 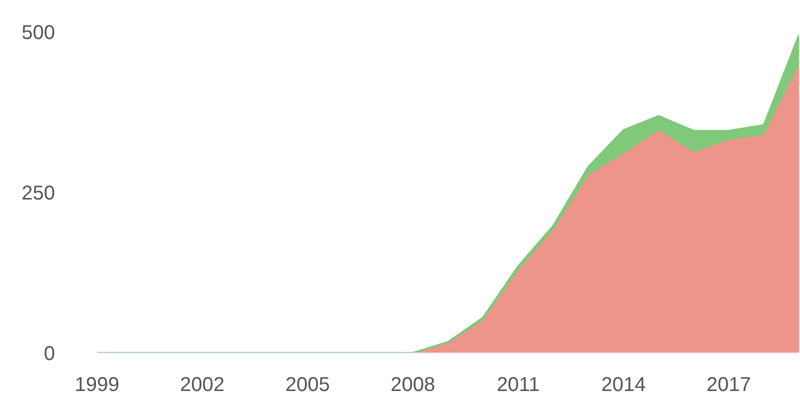 What do you see at coordinates (97, 385) in the screenshot?
I see `x-tick-label: 1999` at bounding box center [97, 385].